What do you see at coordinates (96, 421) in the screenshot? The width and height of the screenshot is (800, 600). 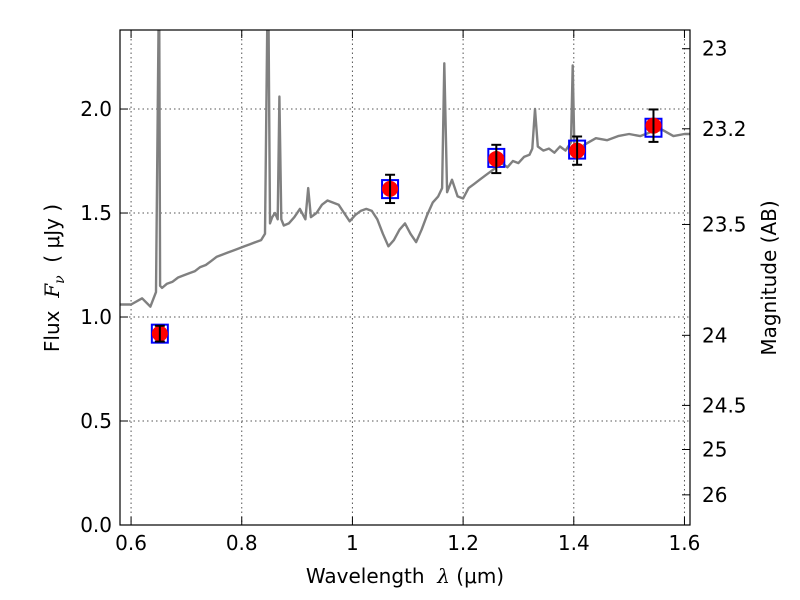 I see `y-tick-label: 0.5` at bounding box center [96, 421].